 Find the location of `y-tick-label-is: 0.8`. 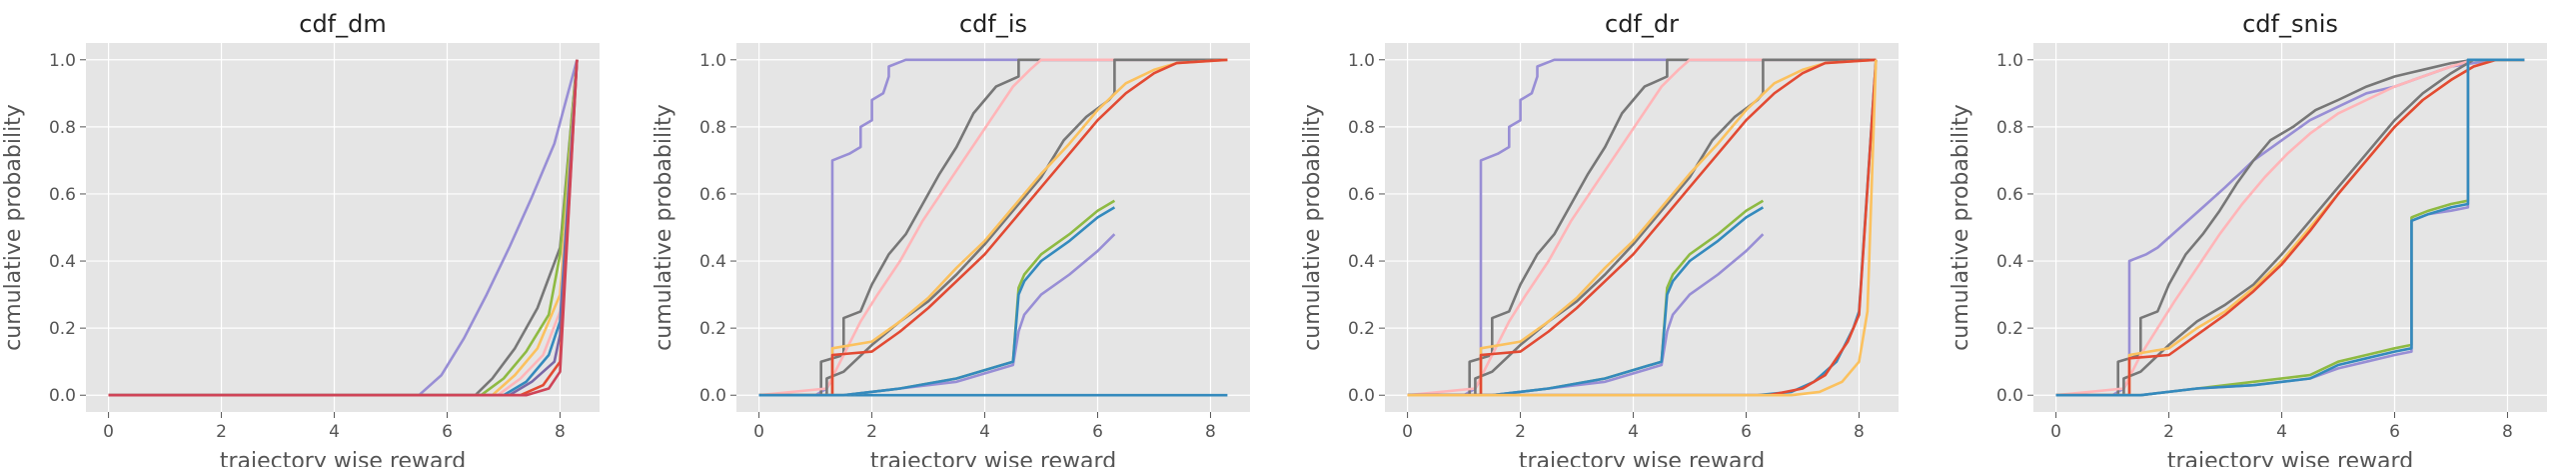

y-tick-label-is: 0.8 is located at coordinates (712, 128).